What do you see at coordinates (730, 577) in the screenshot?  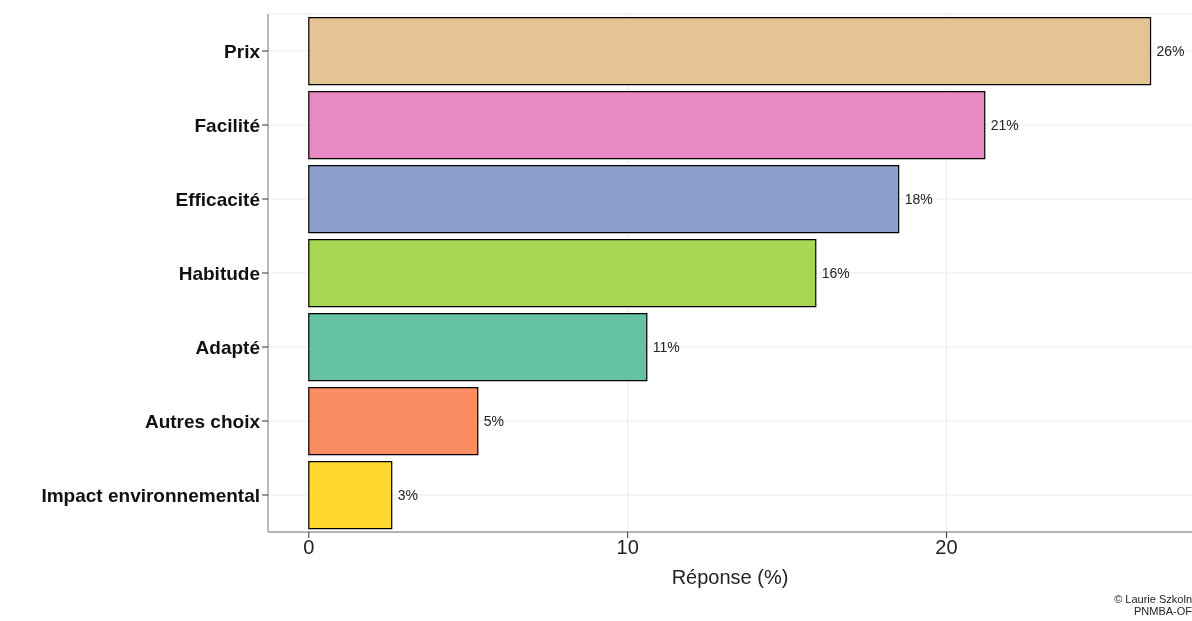 I see `x-axis-title: Réponse (%)` at bounding box center [730, 577].